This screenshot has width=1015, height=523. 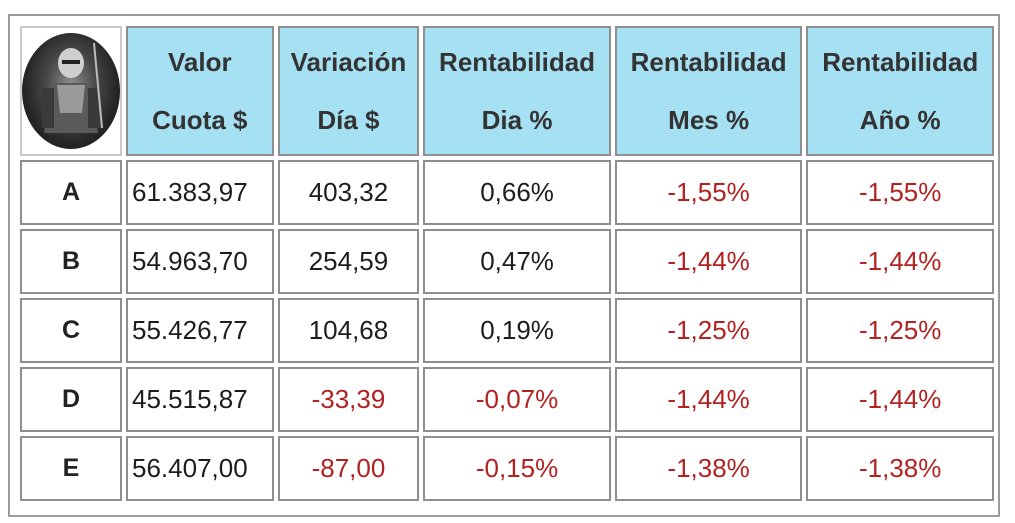 I want to click on logo-cell, so click(x=71, y=91).